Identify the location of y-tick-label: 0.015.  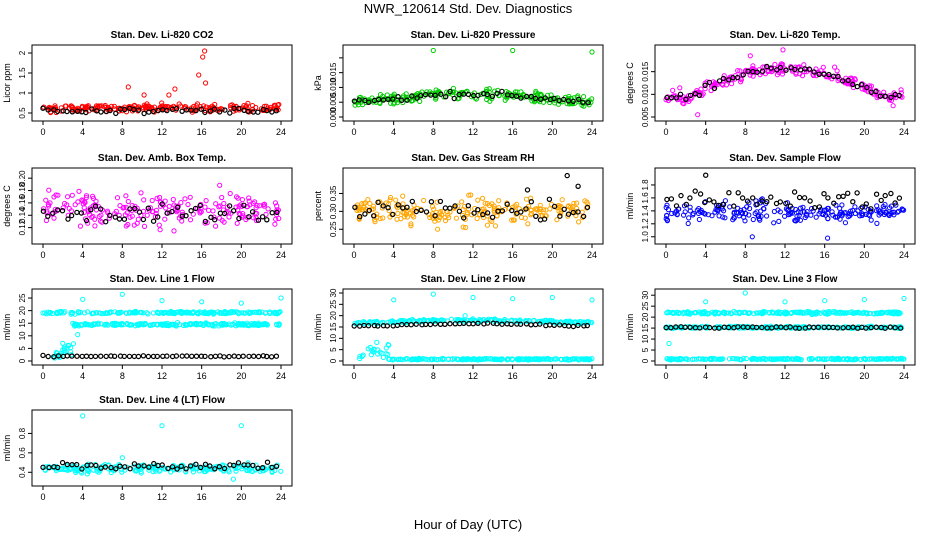
(645, 71).